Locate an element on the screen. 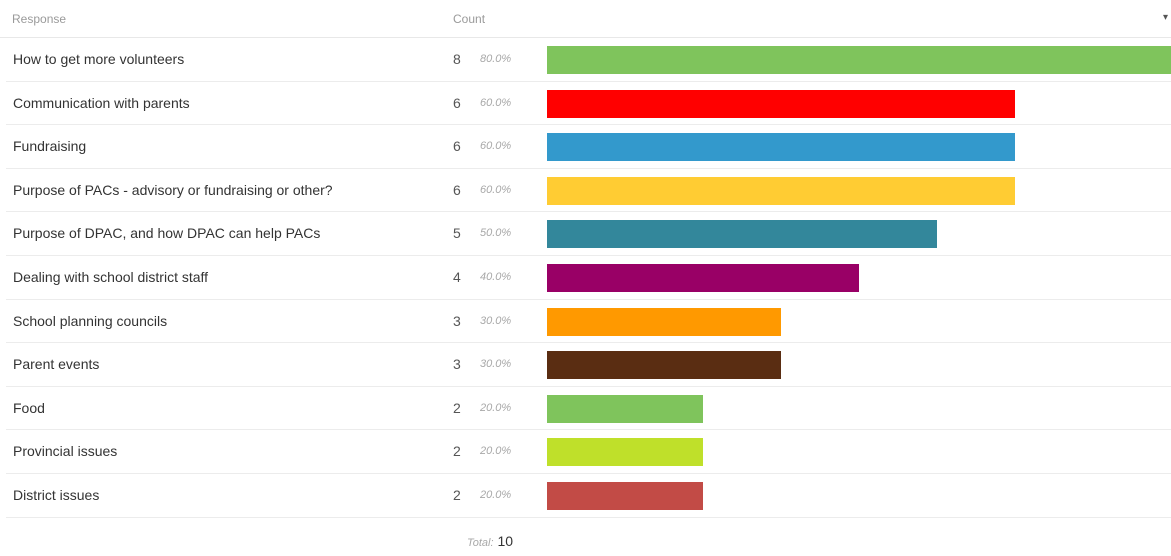  response-column-header: Response is located at coordinates (39, 19).